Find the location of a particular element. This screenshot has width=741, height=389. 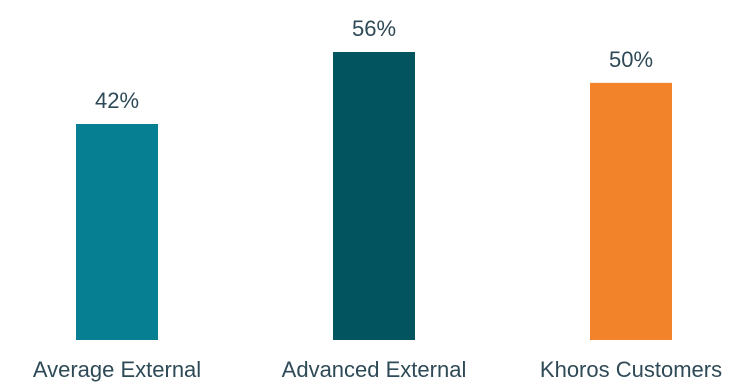

category-label-3: Khoros Customers is located at coordinates (631, 369).